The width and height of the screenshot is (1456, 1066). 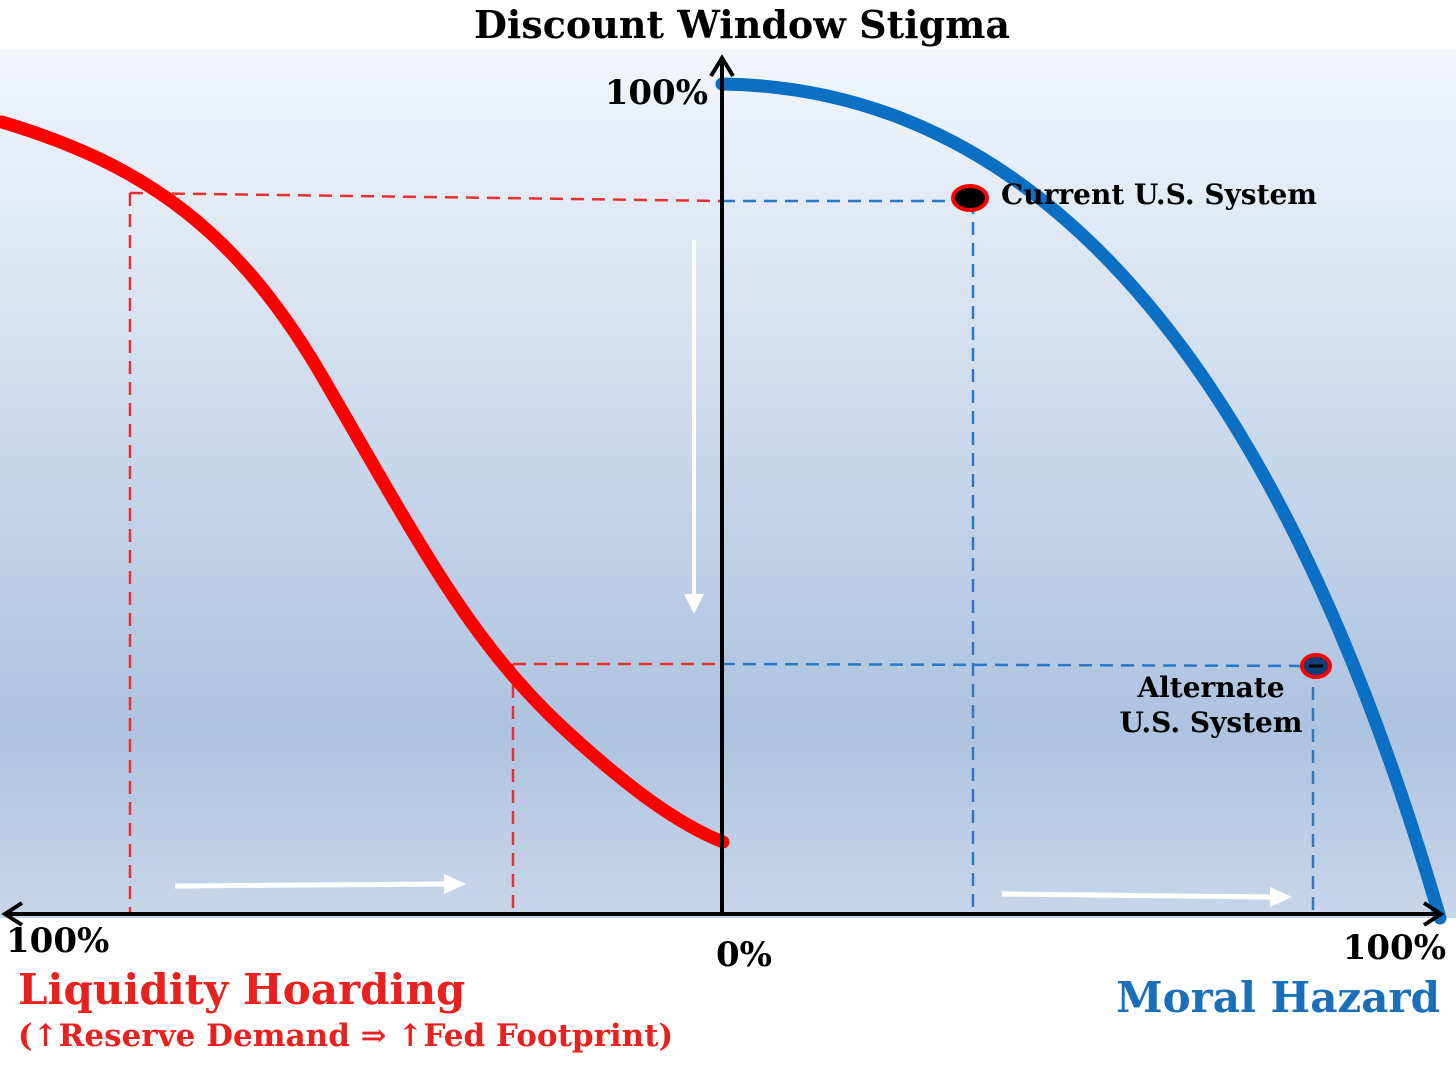 I want to click on x-axis-left-arrowhead, so click(x=12, y=914).